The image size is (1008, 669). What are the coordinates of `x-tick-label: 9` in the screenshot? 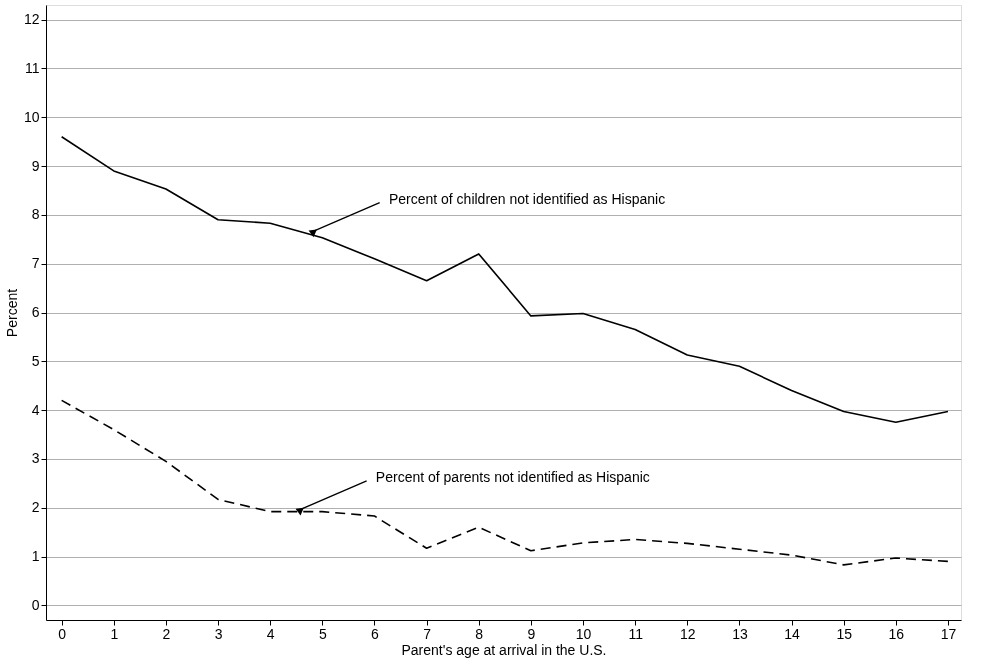 It's located at (531, 633).